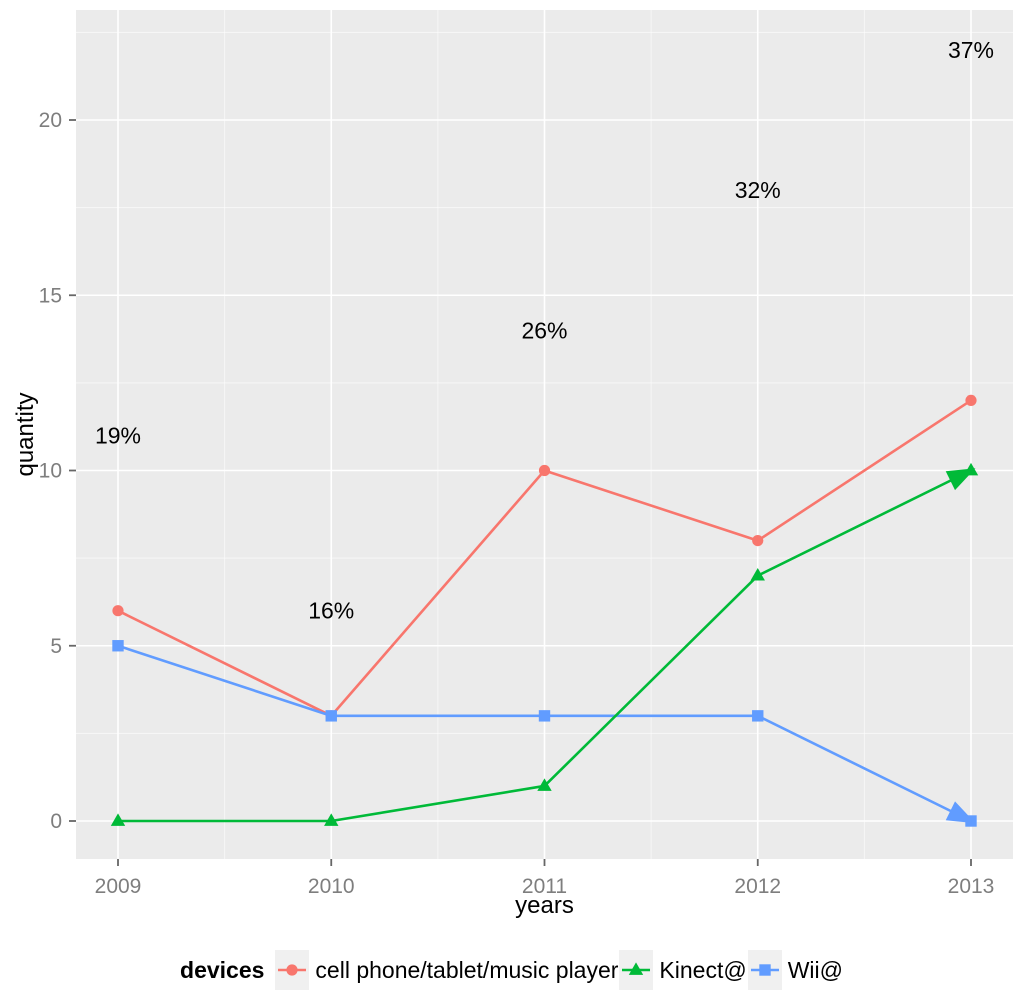  Describe the element at coordinates (467, 969) in the screenshot. I see `legend-label-cell-phone: cell phone/tablet/music player` at that location.